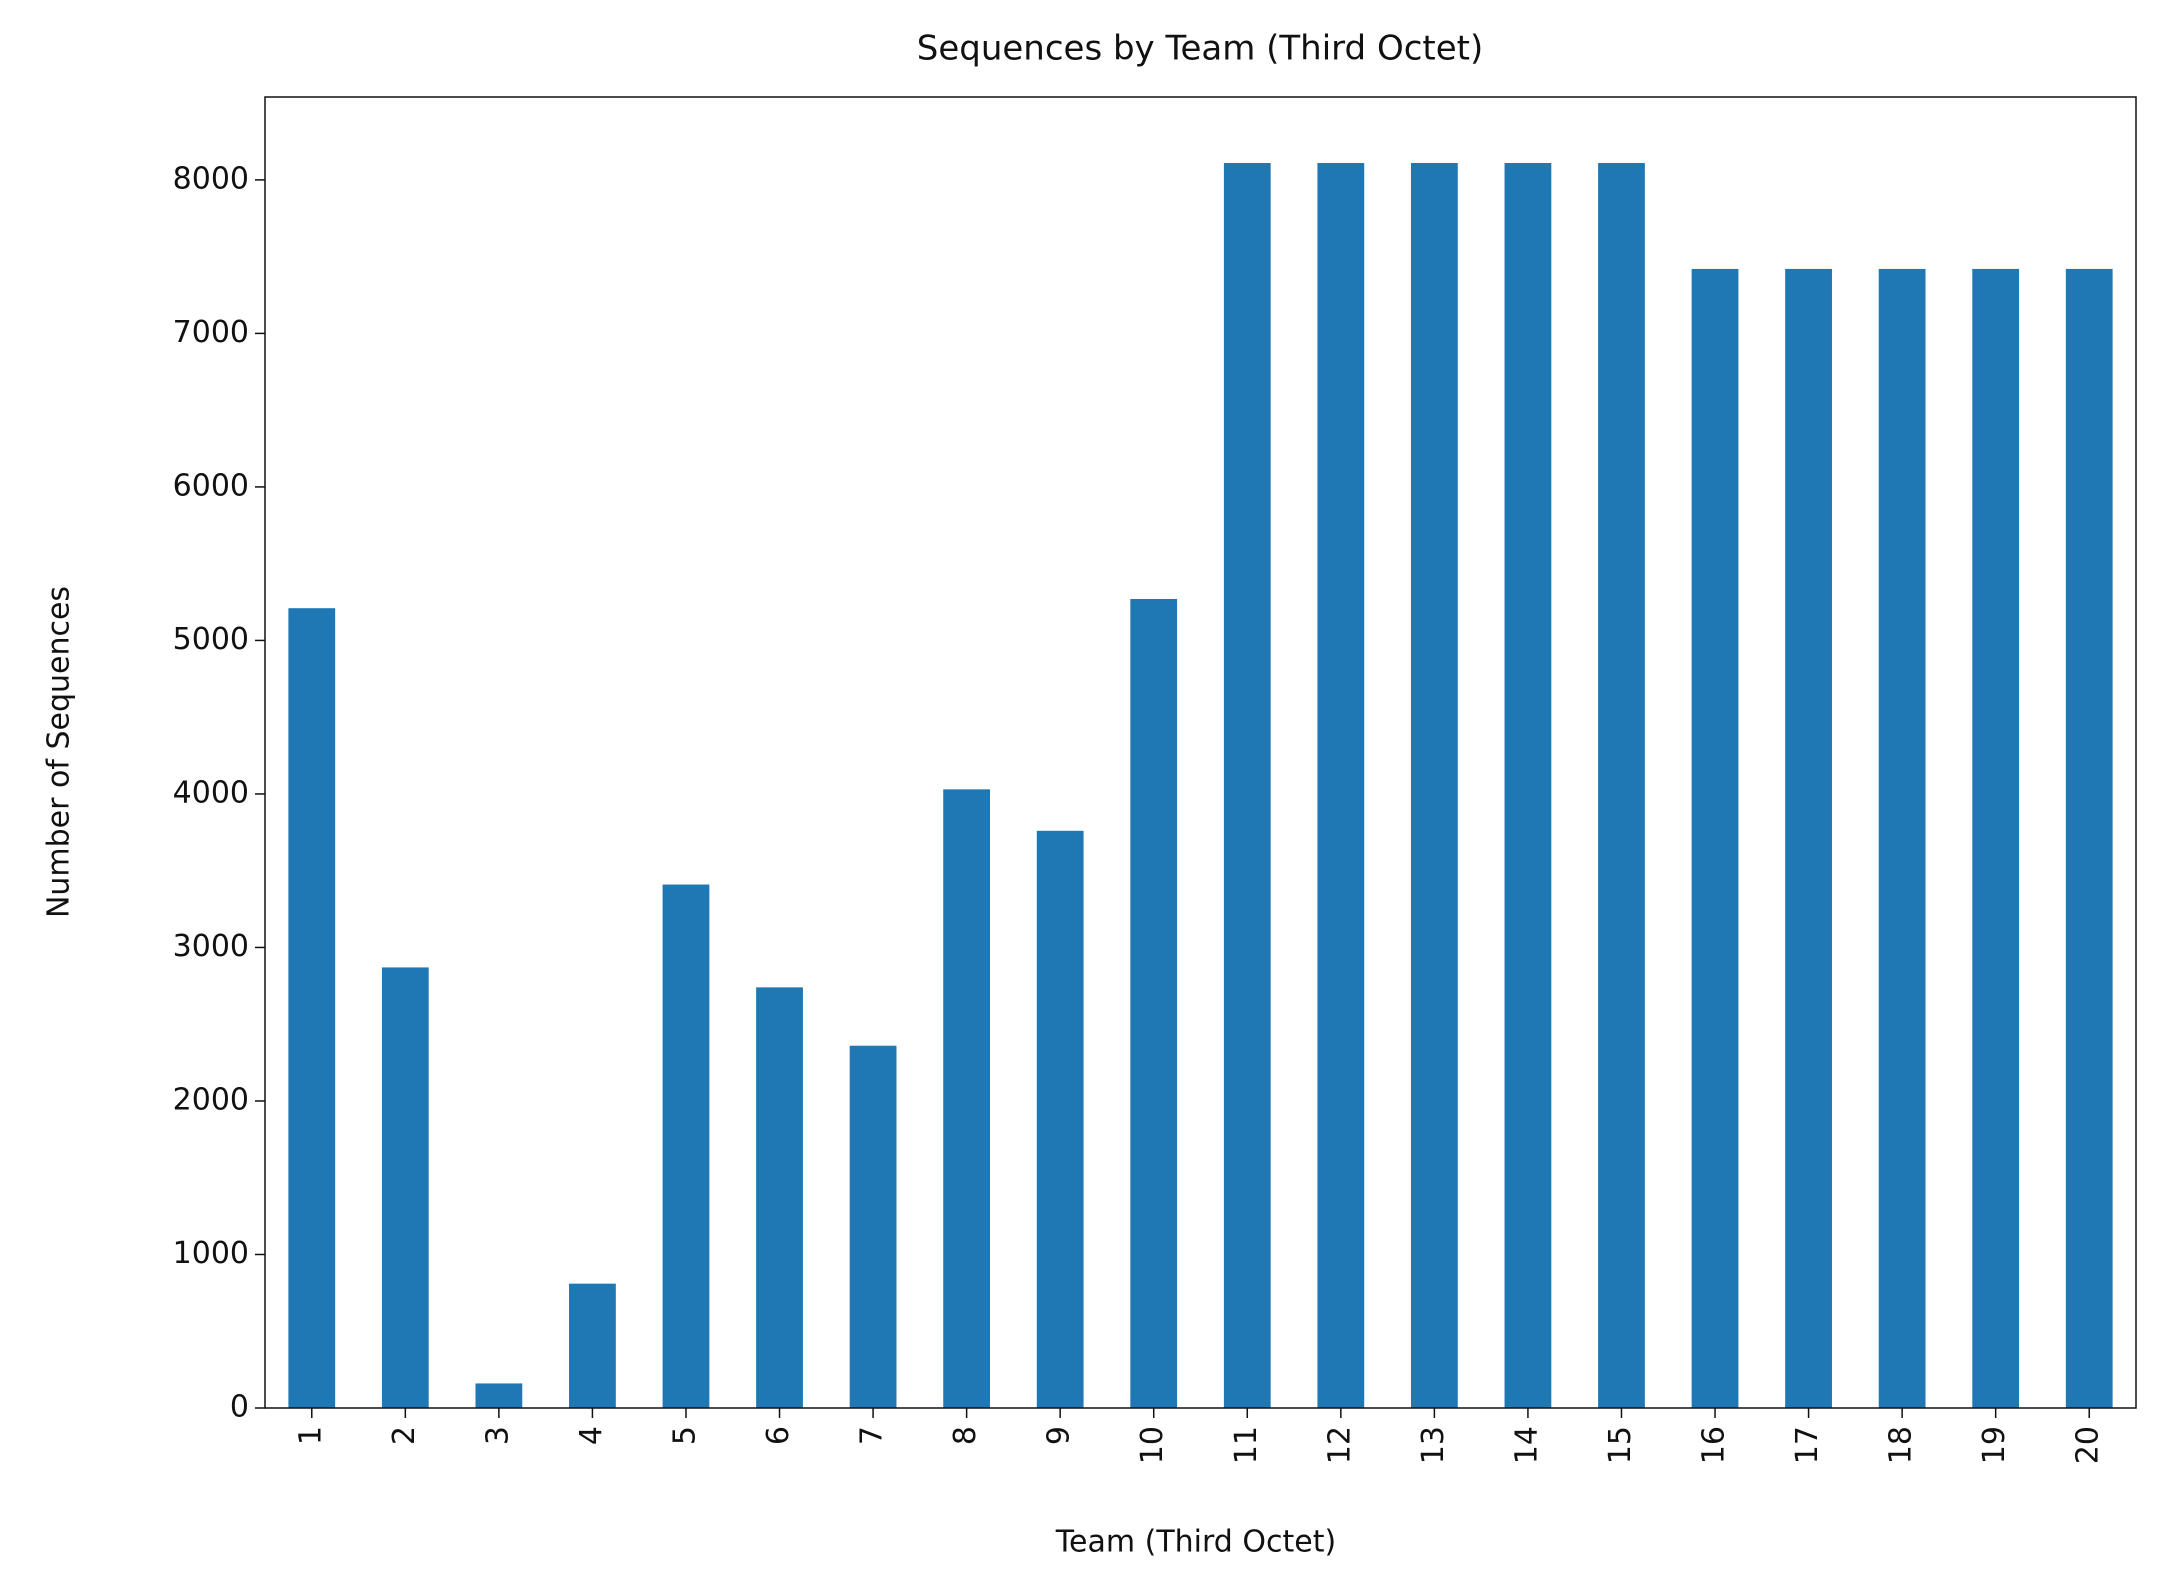 This screenshot has height=1582, width=2168. I want to click on y-tick-label: 1000, so click(211, 1253).